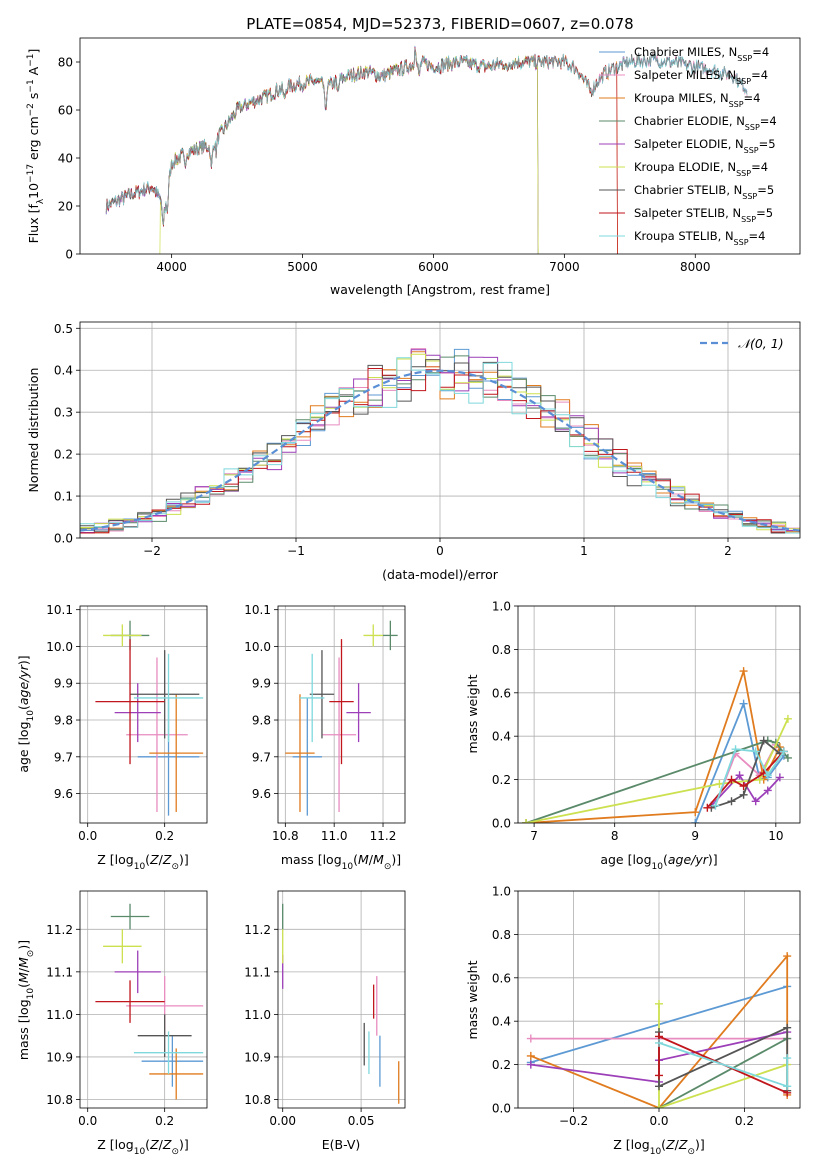 This screenshot has width=819, height=1170. I want to click on y-axis-label: mass [log10(M/M⊙)], so click(26, 1000).